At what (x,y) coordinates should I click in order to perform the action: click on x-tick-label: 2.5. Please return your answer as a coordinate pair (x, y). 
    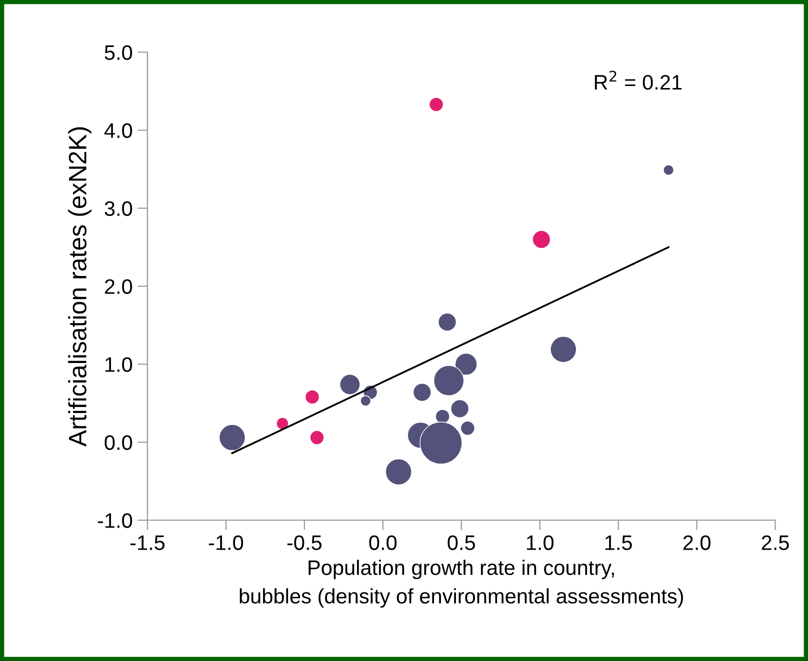
    Looking at the image, I should click on (775, 542).